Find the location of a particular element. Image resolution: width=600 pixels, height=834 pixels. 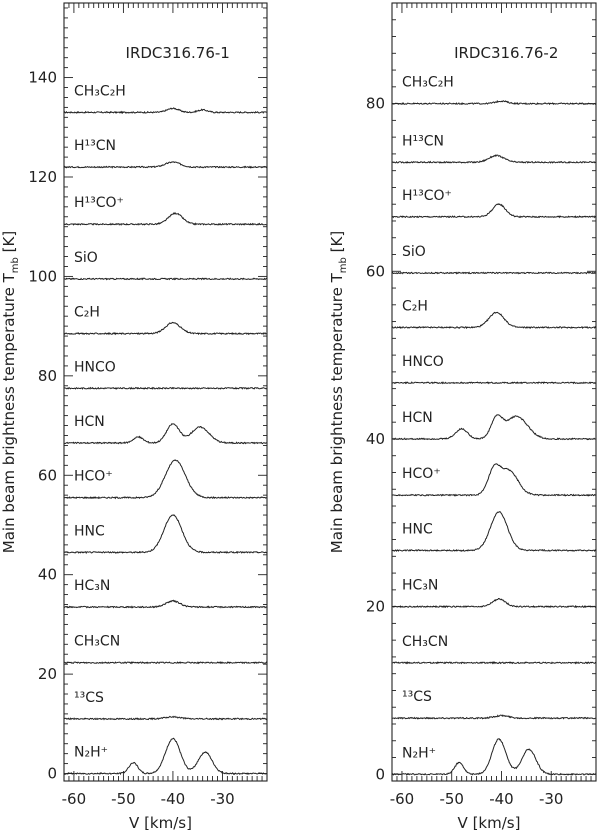

y-tick-label: 140 is located at coordinates (42, 78).